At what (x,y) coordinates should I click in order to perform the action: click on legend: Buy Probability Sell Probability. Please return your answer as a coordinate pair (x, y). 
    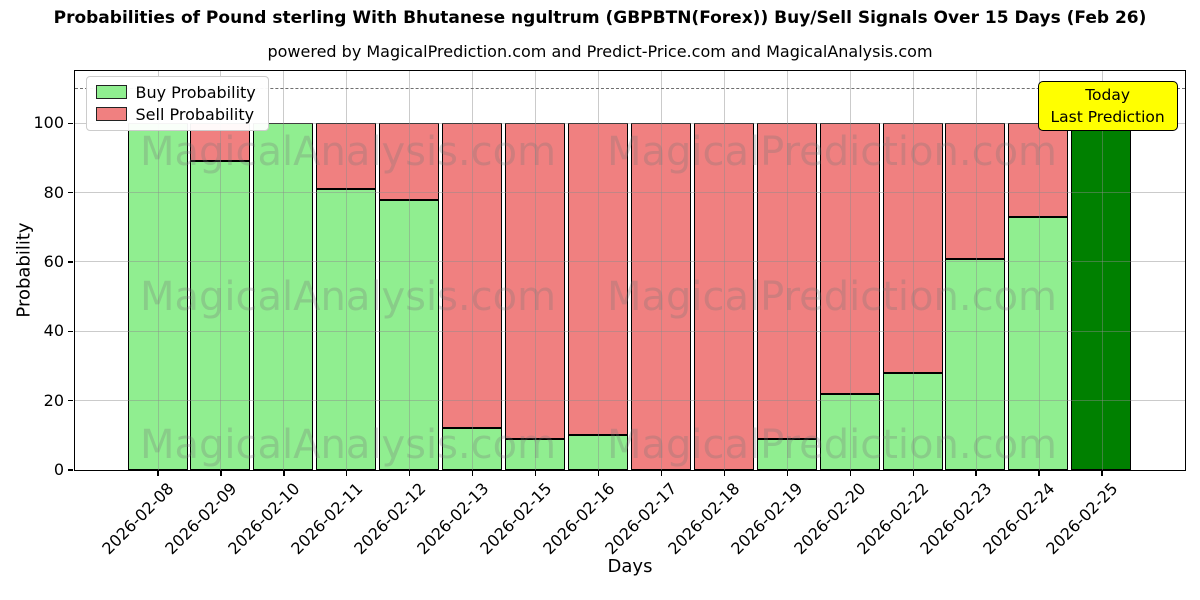
    Looking at the image, I should click on (177, 103).